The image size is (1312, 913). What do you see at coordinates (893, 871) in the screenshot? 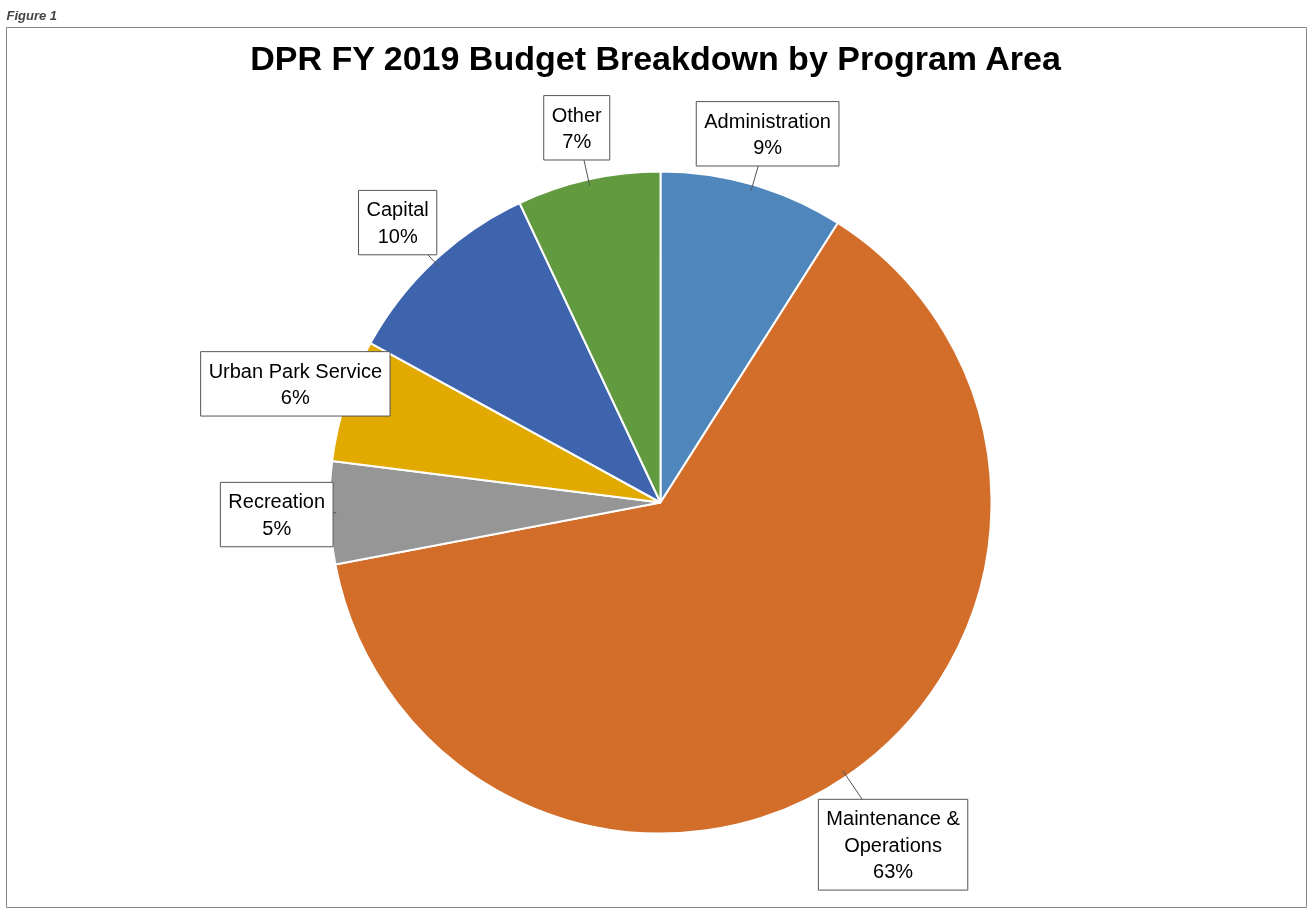
I see `data-label: 63%` at bounding box center [893, 871].